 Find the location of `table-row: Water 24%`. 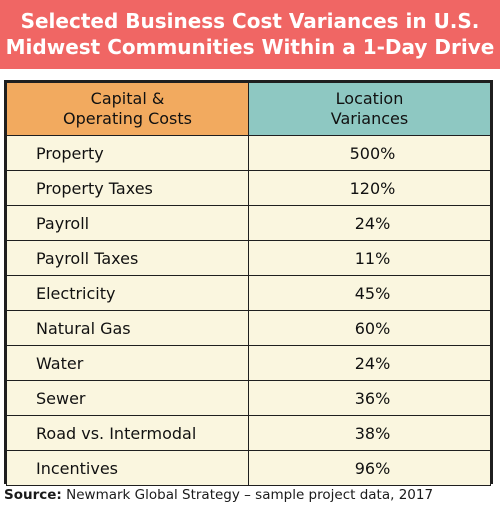

table-row: Water 24% is located at coordinates (248, 363).